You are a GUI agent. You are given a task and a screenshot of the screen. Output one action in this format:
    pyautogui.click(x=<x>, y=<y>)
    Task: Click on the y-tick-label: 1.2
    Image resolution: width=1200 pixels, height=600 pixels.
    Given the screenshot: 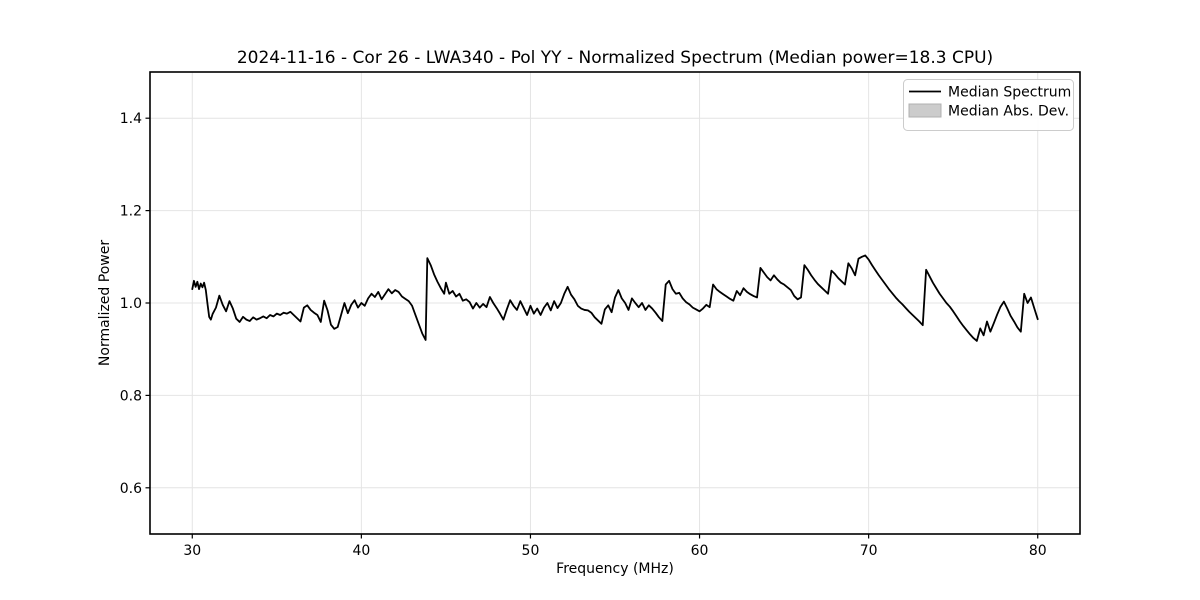 What is the action you would take?
    pyautogui.click(x=131, y=212)
    